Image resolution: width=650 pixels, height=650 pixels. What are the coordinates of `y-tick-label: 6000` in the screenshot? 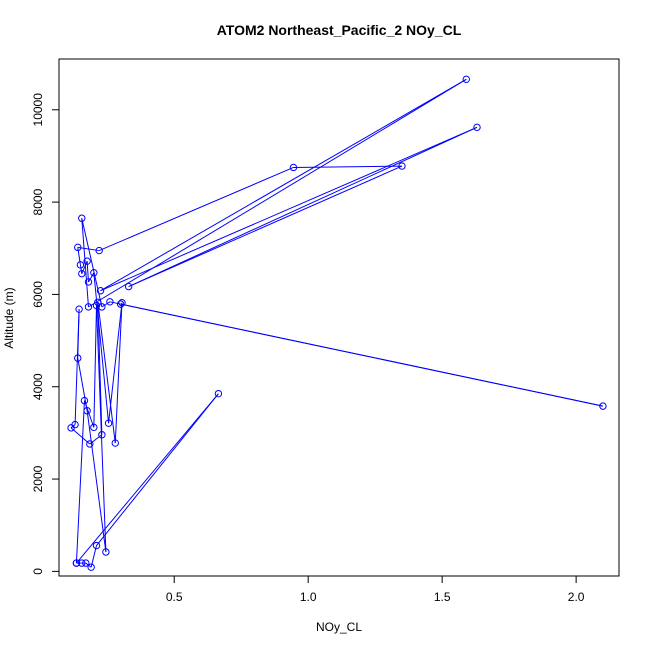 It's located at (38, 294).